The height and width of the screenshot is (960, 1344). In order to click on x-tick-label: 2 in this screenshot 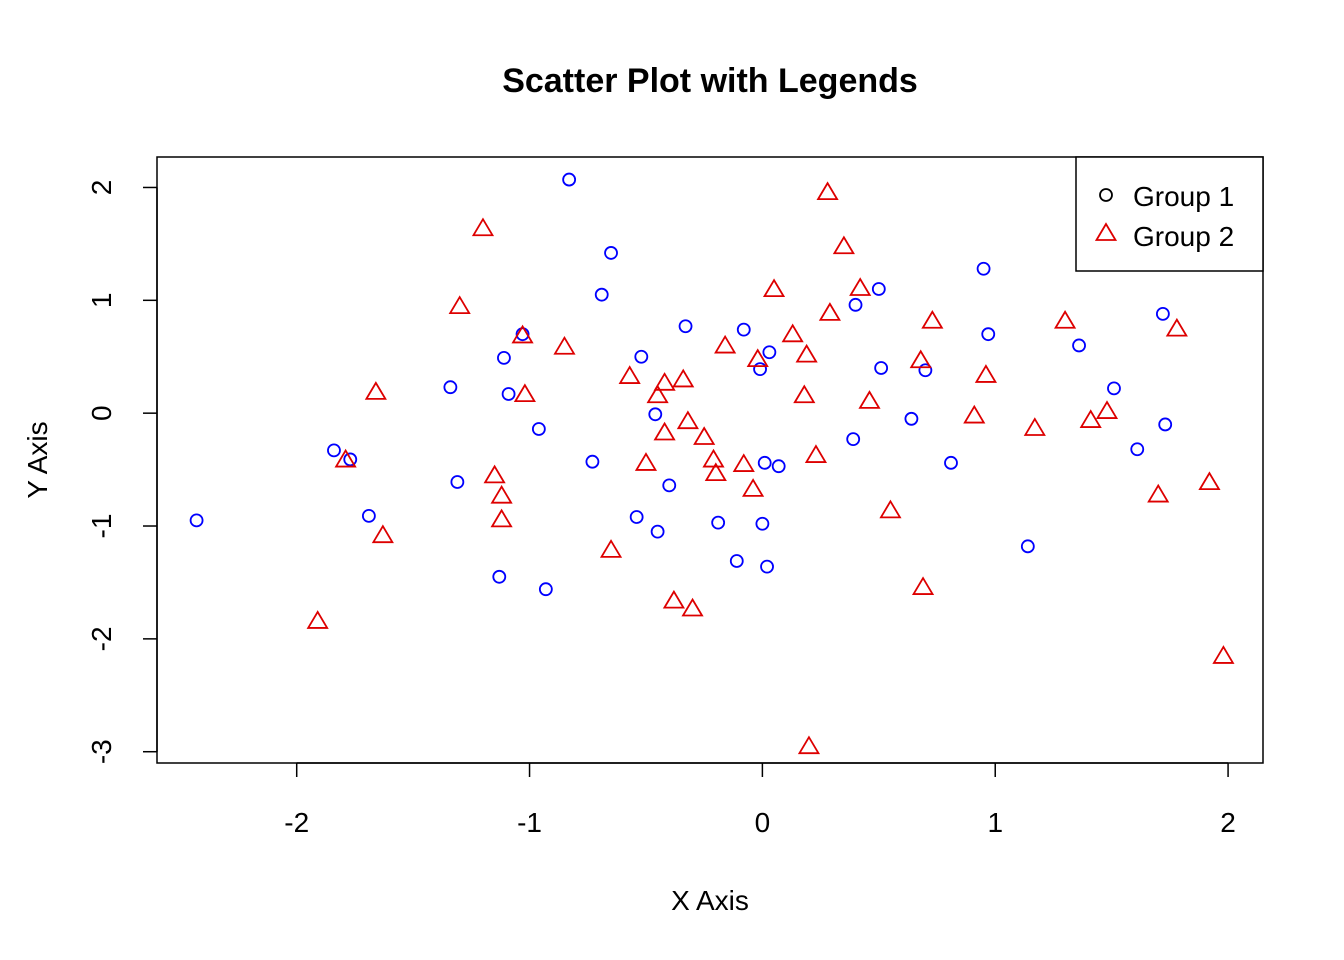, I will do `click(1228, 822)`.